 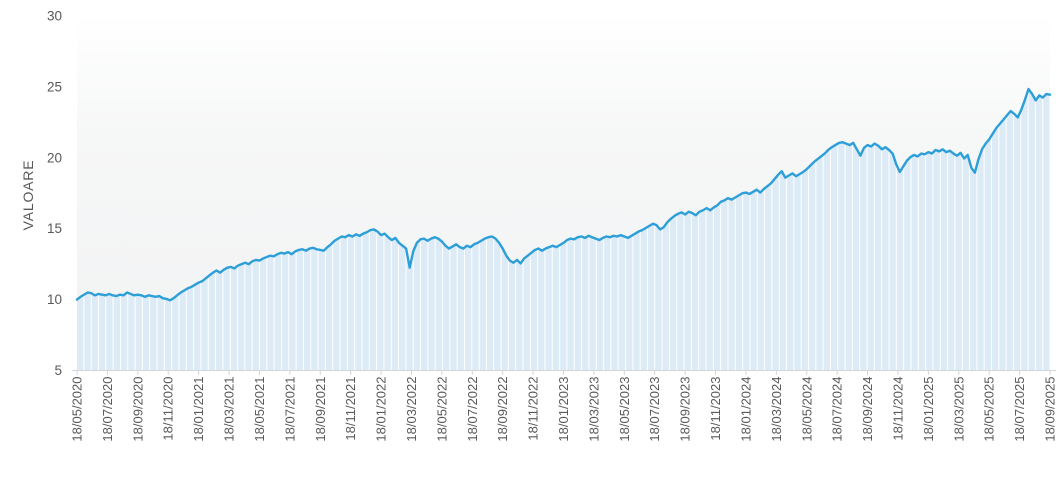 I want to click on x-tick-label: 18/05/2025, so click(x=989, y=409).